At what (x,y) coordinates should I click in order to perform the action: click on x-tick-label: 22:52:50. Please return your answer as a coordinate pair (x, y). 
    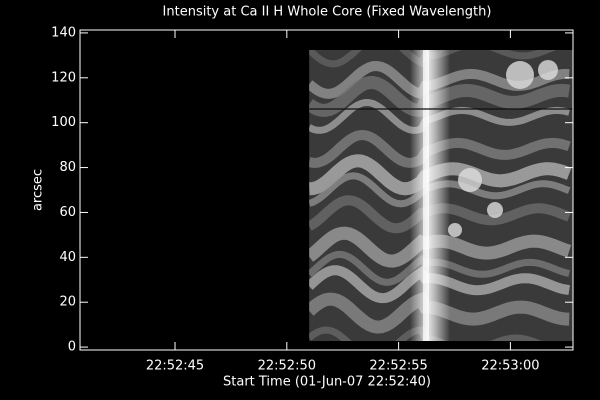
    Looking at the image, I should click on (287, 366).